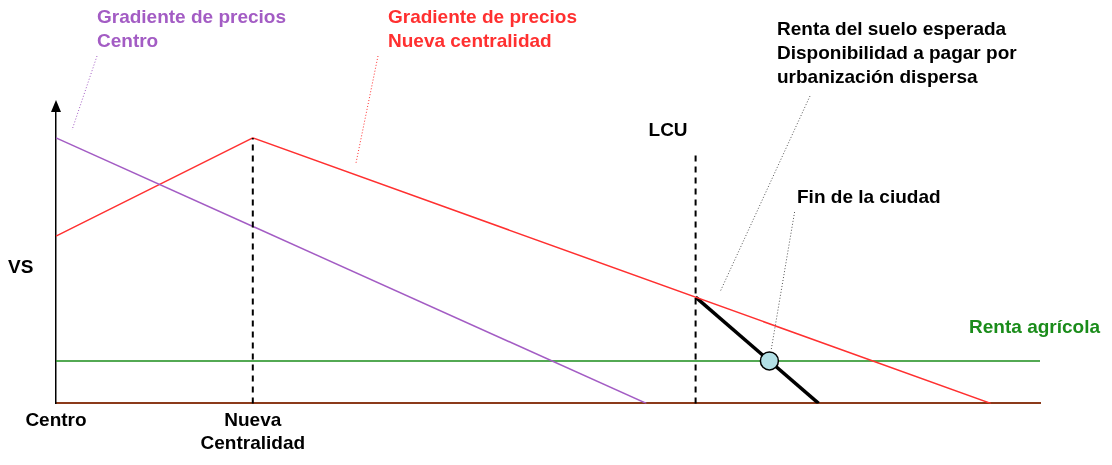  Describe the element at coordinates (56, 420) in the screenshot. I see `x-tick-label: Centro` at that location.